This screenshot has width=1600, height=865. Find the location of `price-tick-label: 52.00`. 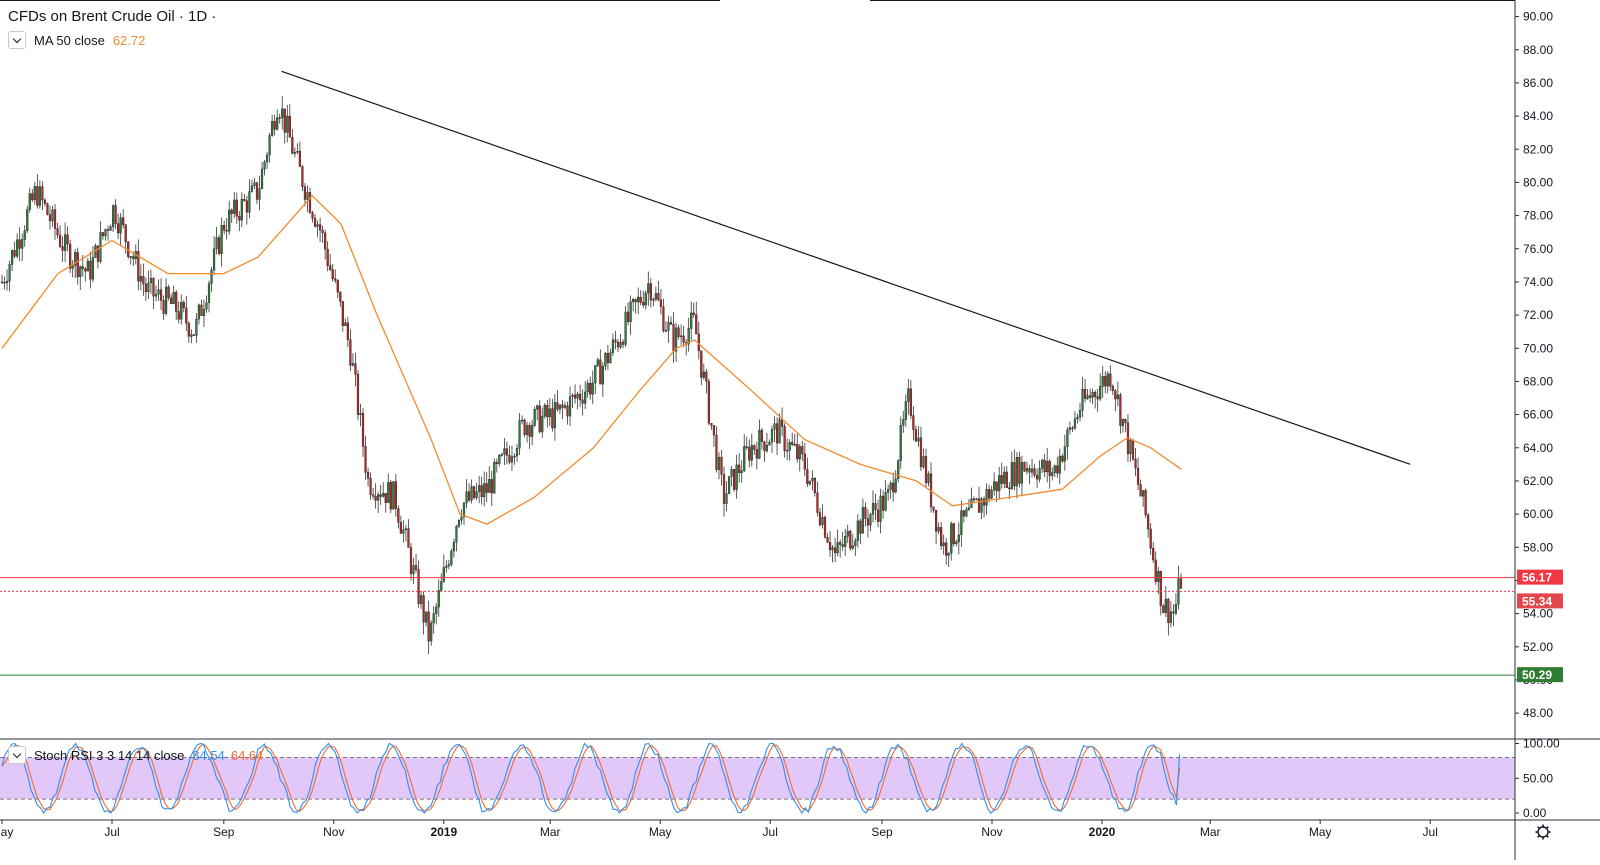

price-tick-label: 52.00 is located at coordinates (1538, 647).